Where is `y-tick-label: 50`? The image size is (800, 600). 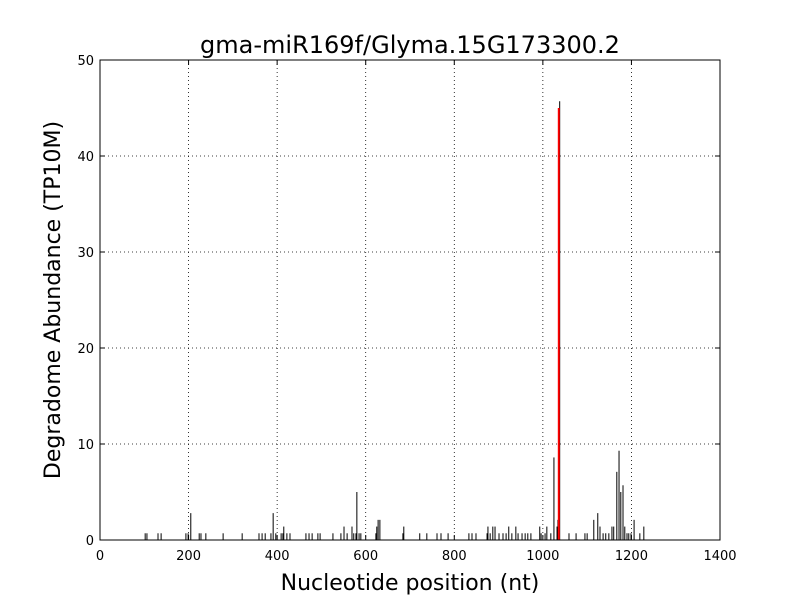 y-tick-label: 50 is located at coordinates (85, 61).